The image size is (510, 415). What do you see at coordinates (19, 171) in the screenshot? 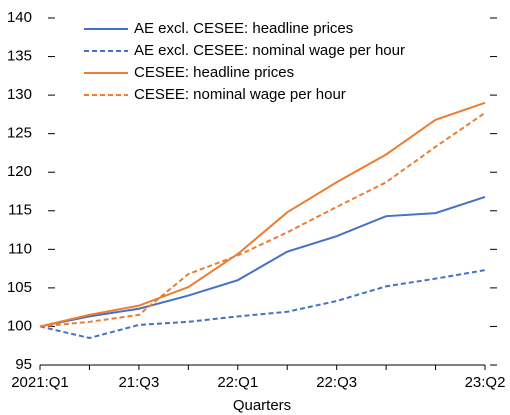
I see `y-tick-label: 120` at bounding box center [19, 171].